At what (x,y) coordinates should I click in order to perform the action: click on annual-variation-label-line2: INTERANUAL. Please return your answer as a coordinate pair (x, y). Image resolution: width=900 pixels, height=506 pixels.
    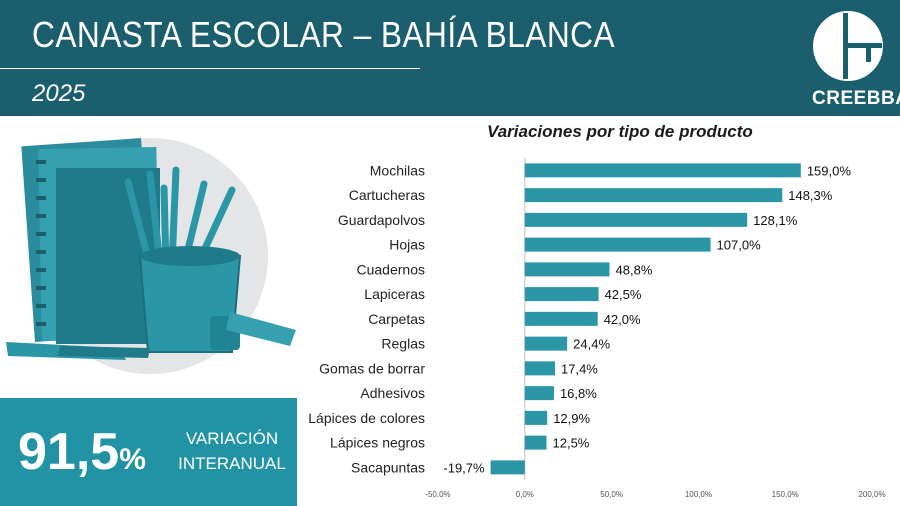
    Looking at the image, I should click on (232, 463).